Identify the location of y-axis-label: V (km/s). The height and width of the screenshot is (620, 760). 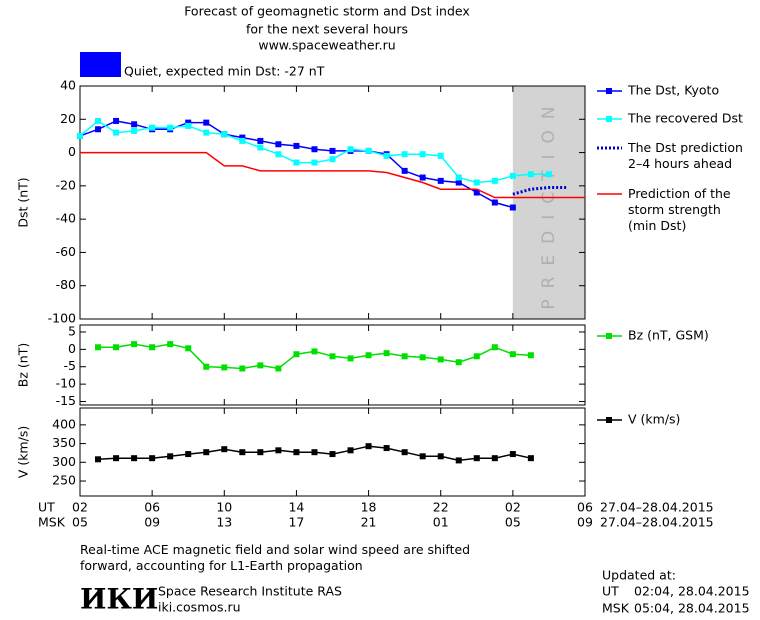
(23, 452).